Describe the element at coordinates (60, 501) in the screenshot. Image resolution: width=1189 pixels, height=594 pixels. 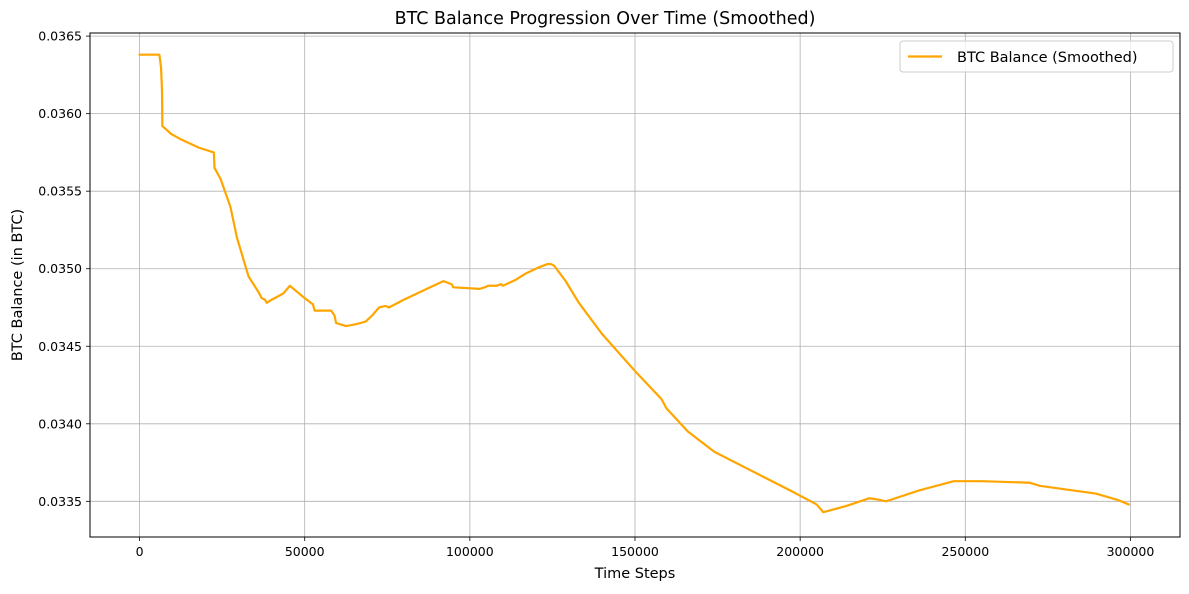
I see `y-tick-label: 0.0335` at that location.